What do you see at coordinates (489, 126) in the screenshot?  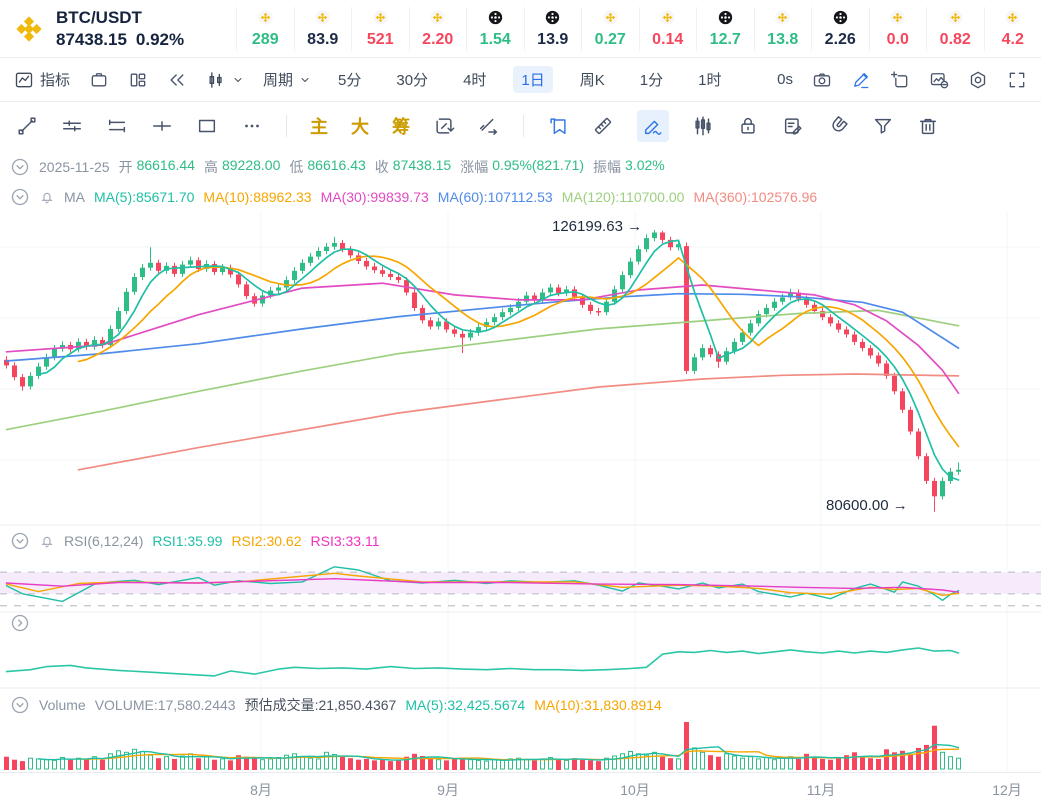 I see `compare-arrows-icon` at bounding box center [489, 126].